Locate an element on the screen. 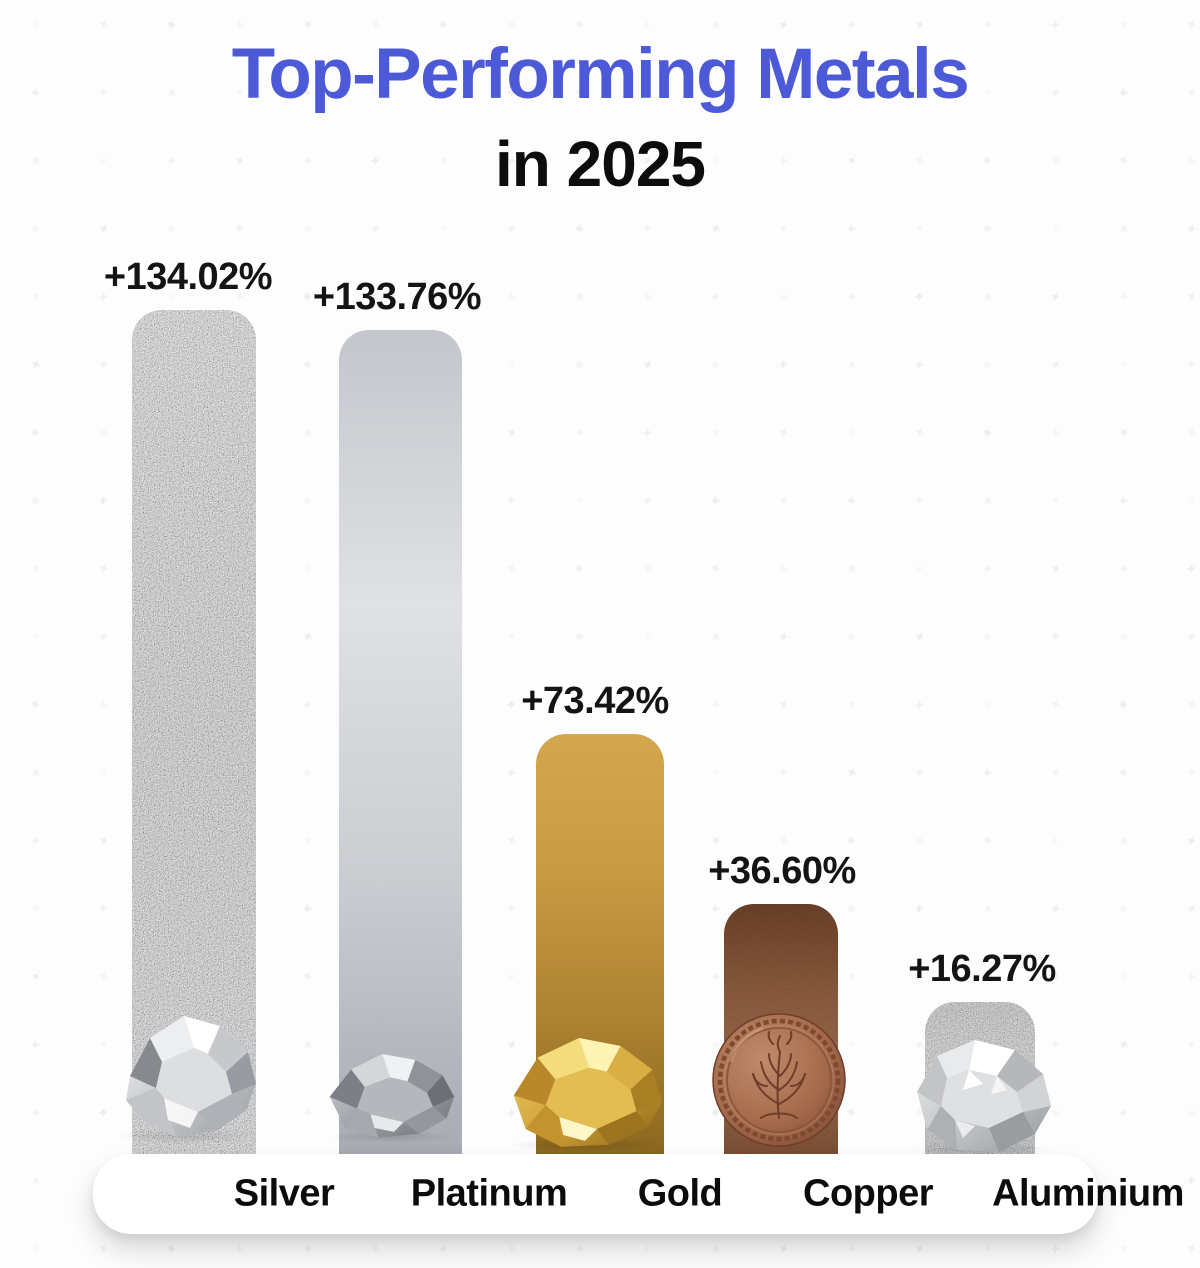 The height and width of the screenshot is (1268, 1200). silver-grain-texture is located at coordinates (194, 734).